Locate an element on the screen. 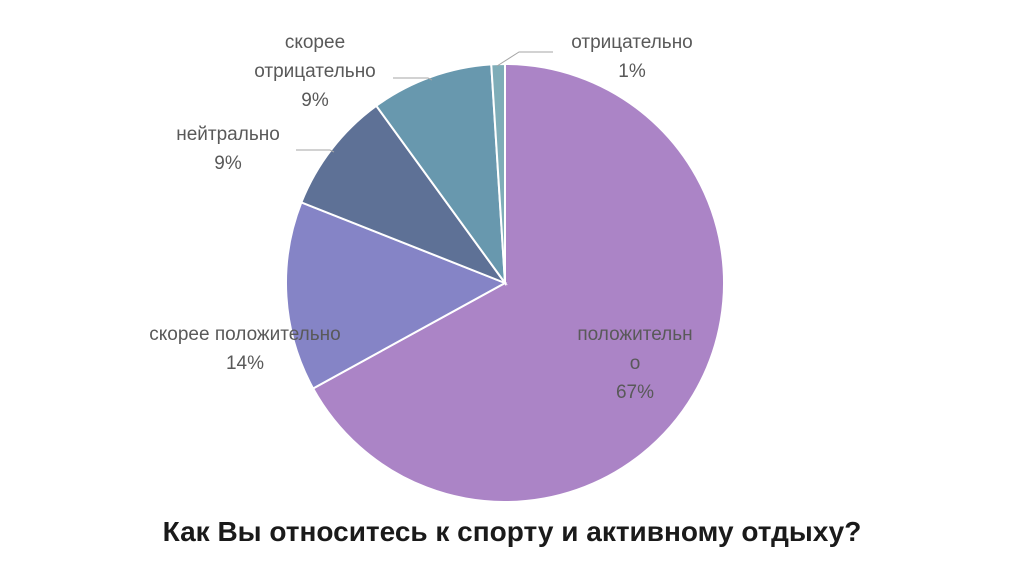 This screenshot has width=1024, height=574. slice-category: положительн is located at coordinates (634, 334).